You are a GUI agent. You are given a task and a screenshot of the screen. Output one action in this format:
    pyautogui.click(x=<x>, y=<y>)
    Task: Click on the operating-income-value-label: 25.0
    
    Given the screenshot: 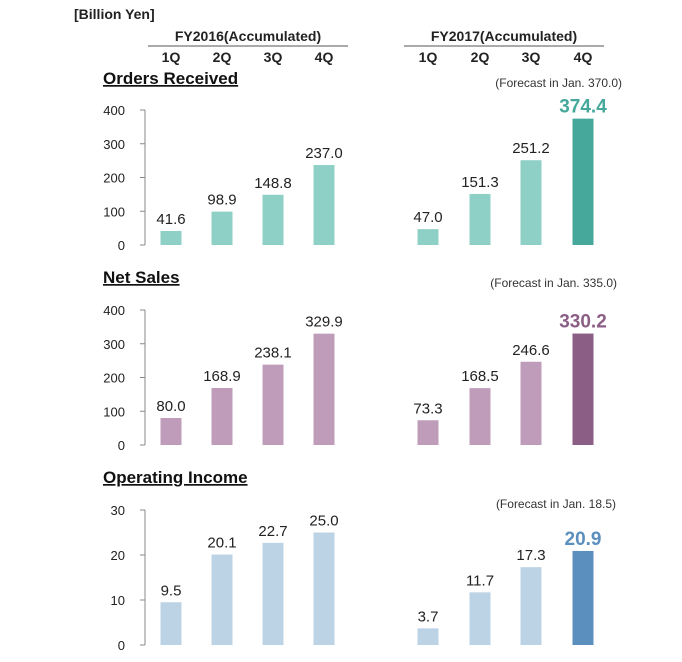 What is the action you would take?
    pyautogui.click(x=323, y=521)
    